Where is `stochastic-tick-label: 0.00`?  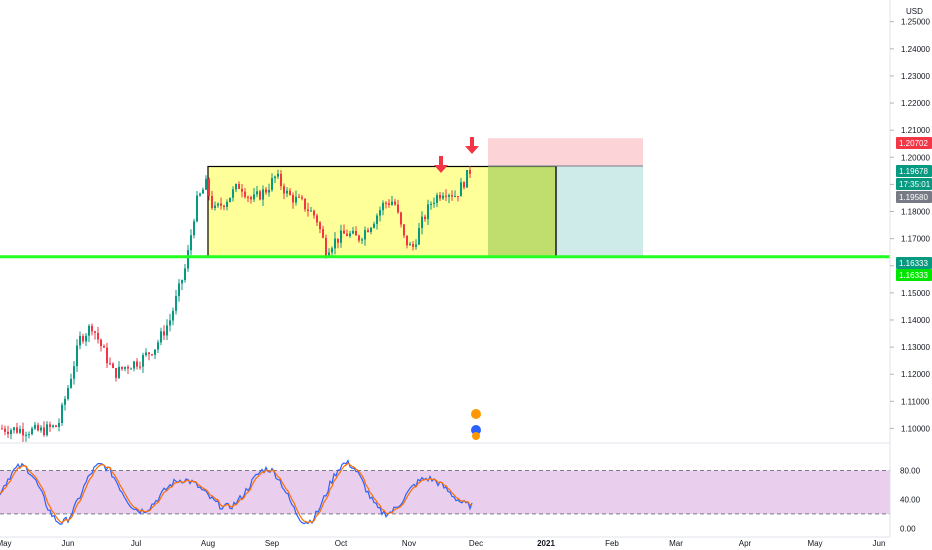 stochastic-tick-label: 0.00 is located at coordinates (908, 528).